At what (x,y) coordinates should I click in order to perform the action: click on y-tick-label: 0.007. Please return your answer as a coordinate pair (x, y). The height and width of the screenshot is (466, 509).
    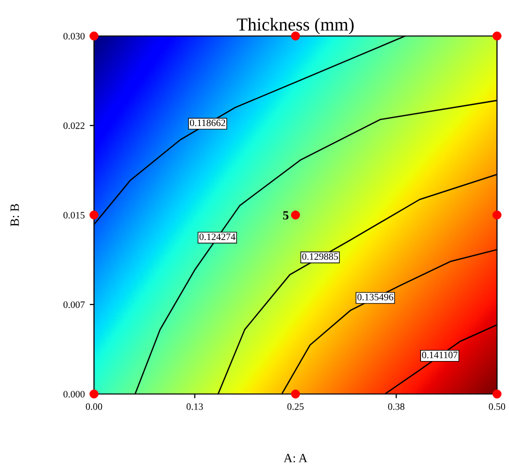
    Looking at the image, I should click on (74, 304).